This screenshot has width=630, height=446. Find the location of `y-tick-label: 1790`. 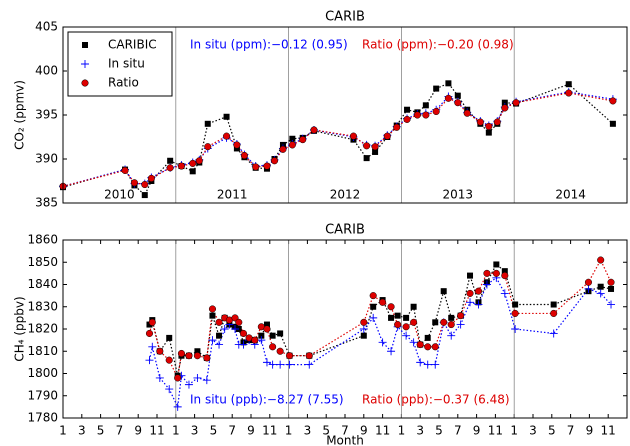

y-tick-label: 1790 is located at coordinates (42, 395).